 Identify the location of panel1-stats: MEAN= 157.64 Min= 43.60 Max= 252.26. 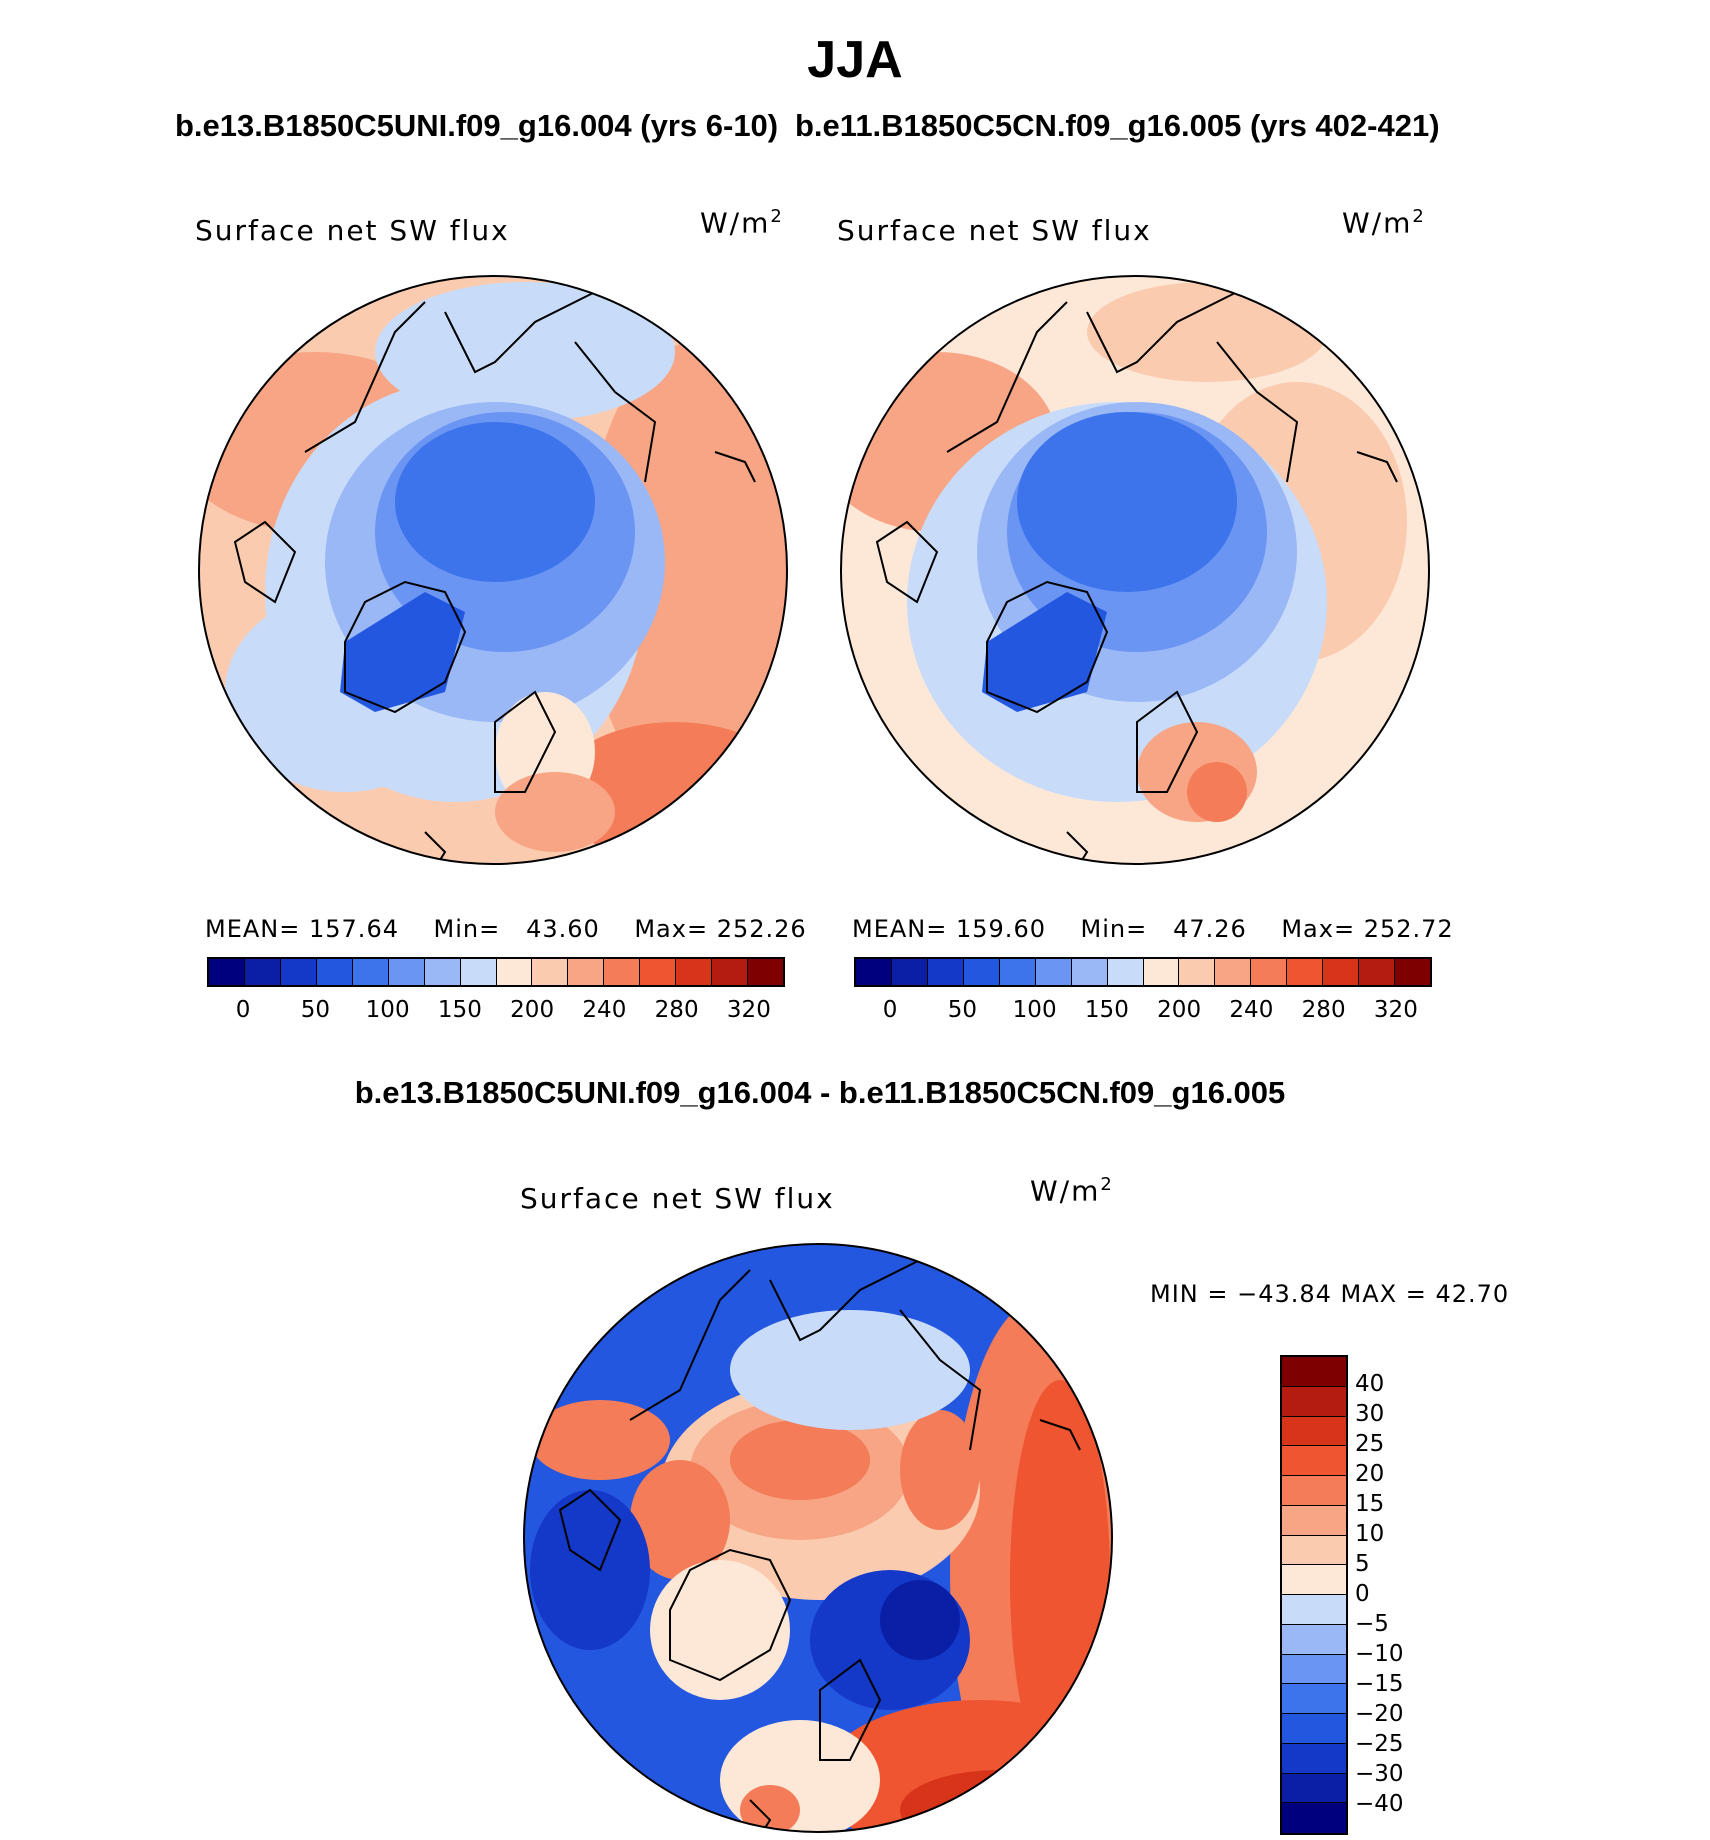
(506, 929).